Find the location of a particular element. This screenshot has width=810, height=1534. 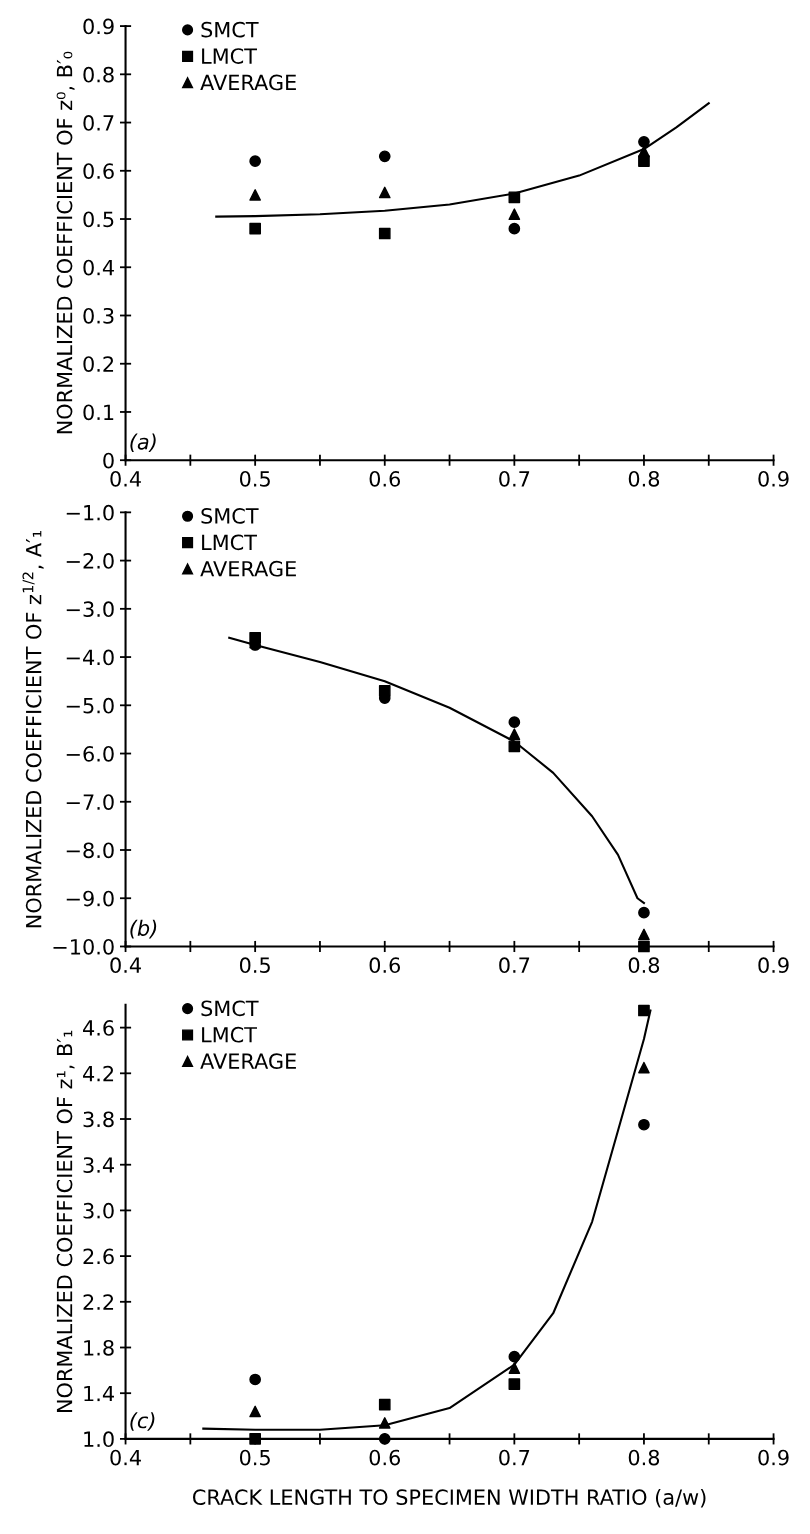

y-tick-label: −5.0 is located at coordinates (90, 705).